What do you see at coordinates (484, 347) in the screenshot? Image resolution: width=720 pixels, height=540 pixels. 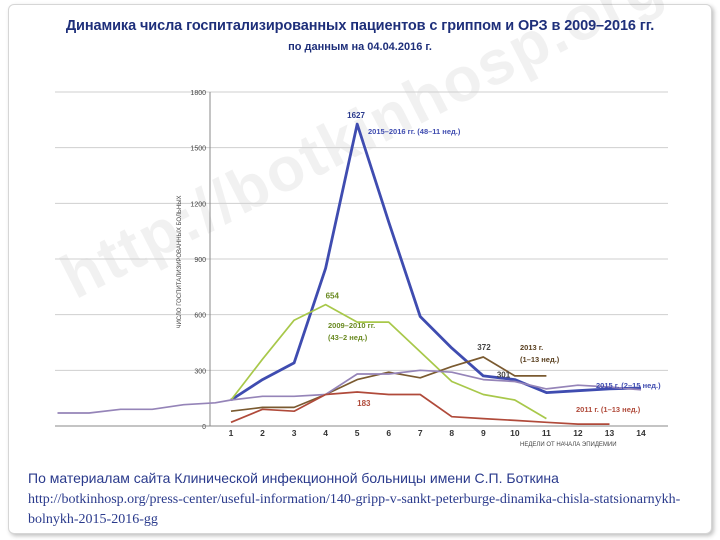 I see `data-label: 372` at bounding box center [484, 347].